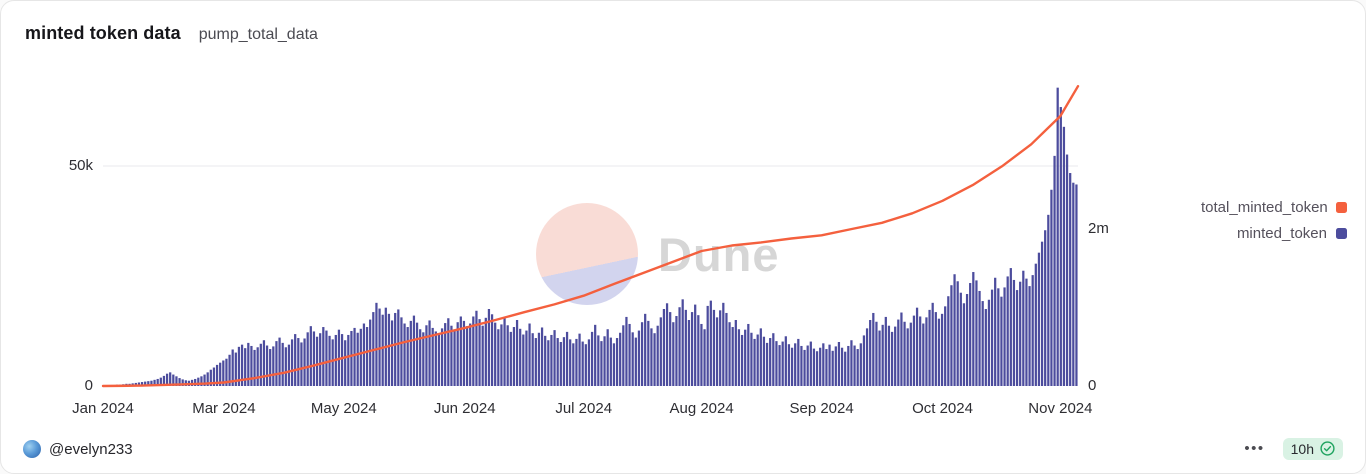  I want to click on y-right-tick-label: 0, so click(1092, 385).